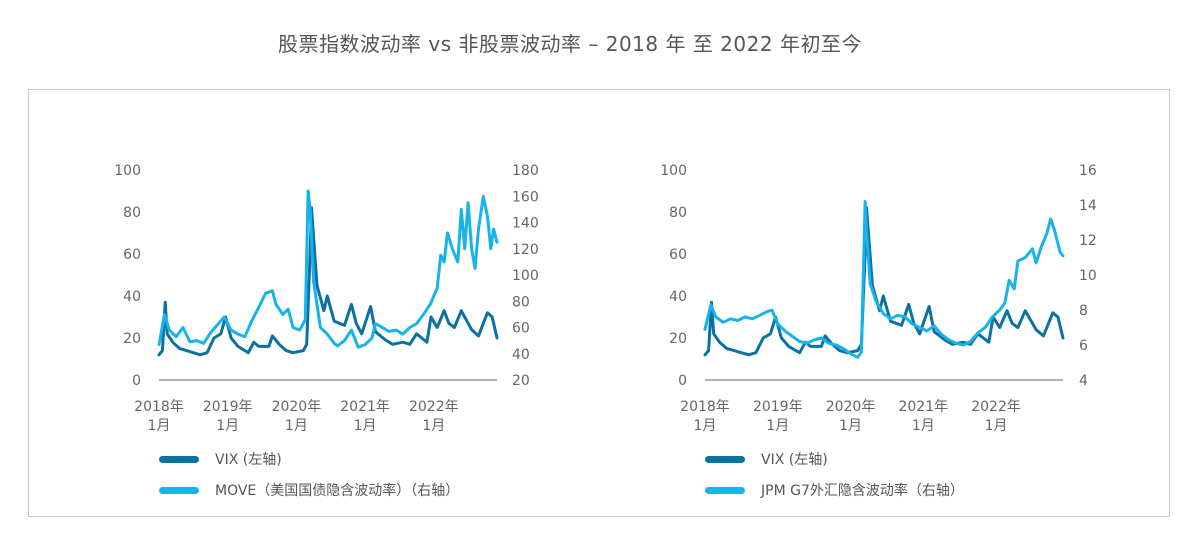  I want to click on right-tick-label: 8, so click(1083, 311).